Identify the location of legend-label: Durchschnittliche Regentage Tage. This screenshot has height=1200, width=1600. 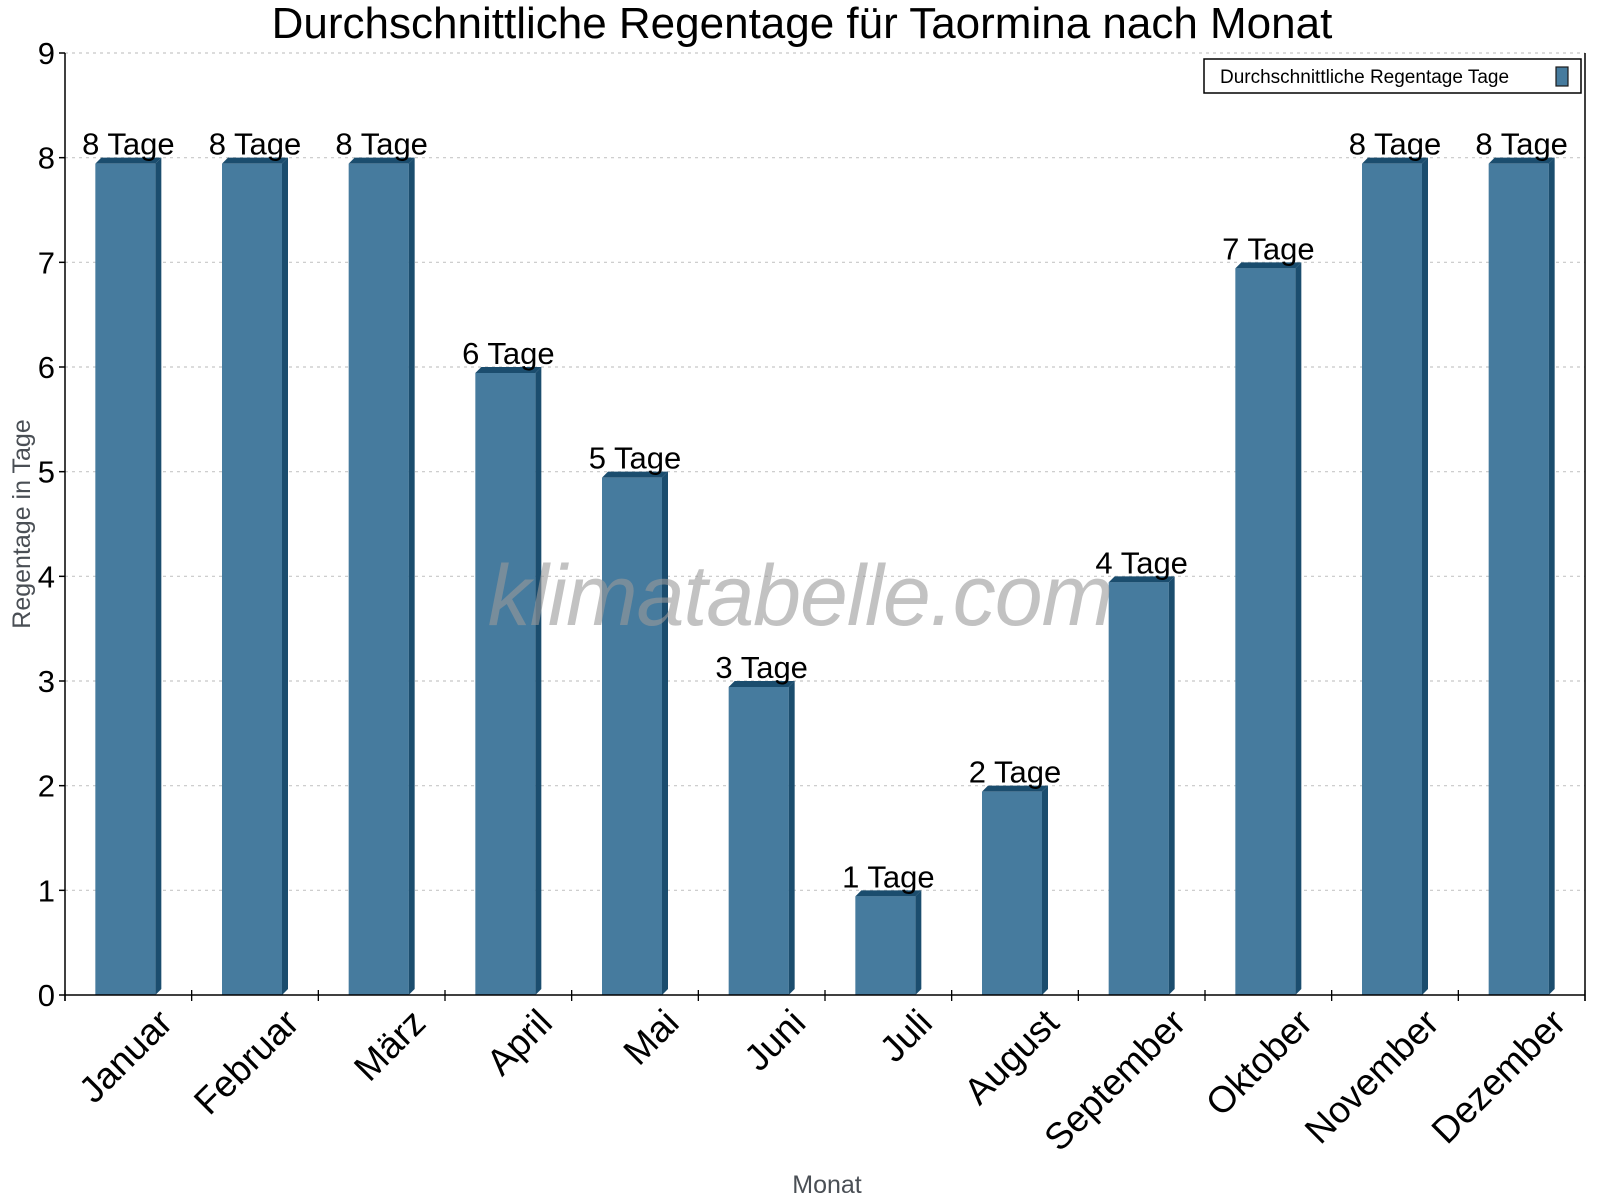
(1364, 77).